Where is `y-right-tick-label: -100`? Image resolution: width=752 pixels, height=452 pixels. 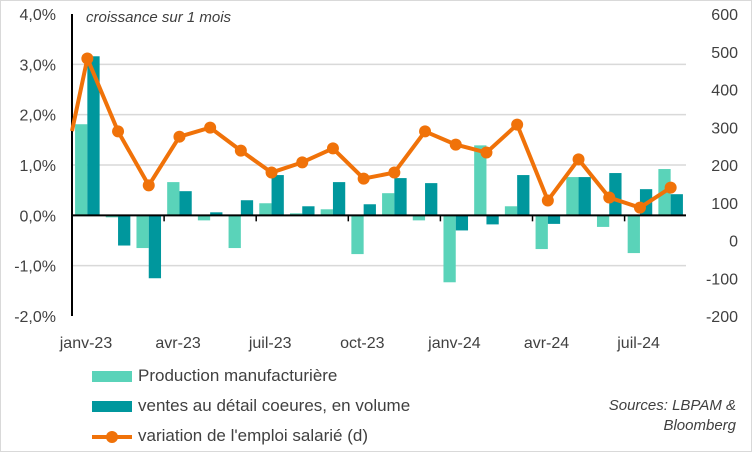
y-right-tick-label: -100 is located at coordinates (722, 279).